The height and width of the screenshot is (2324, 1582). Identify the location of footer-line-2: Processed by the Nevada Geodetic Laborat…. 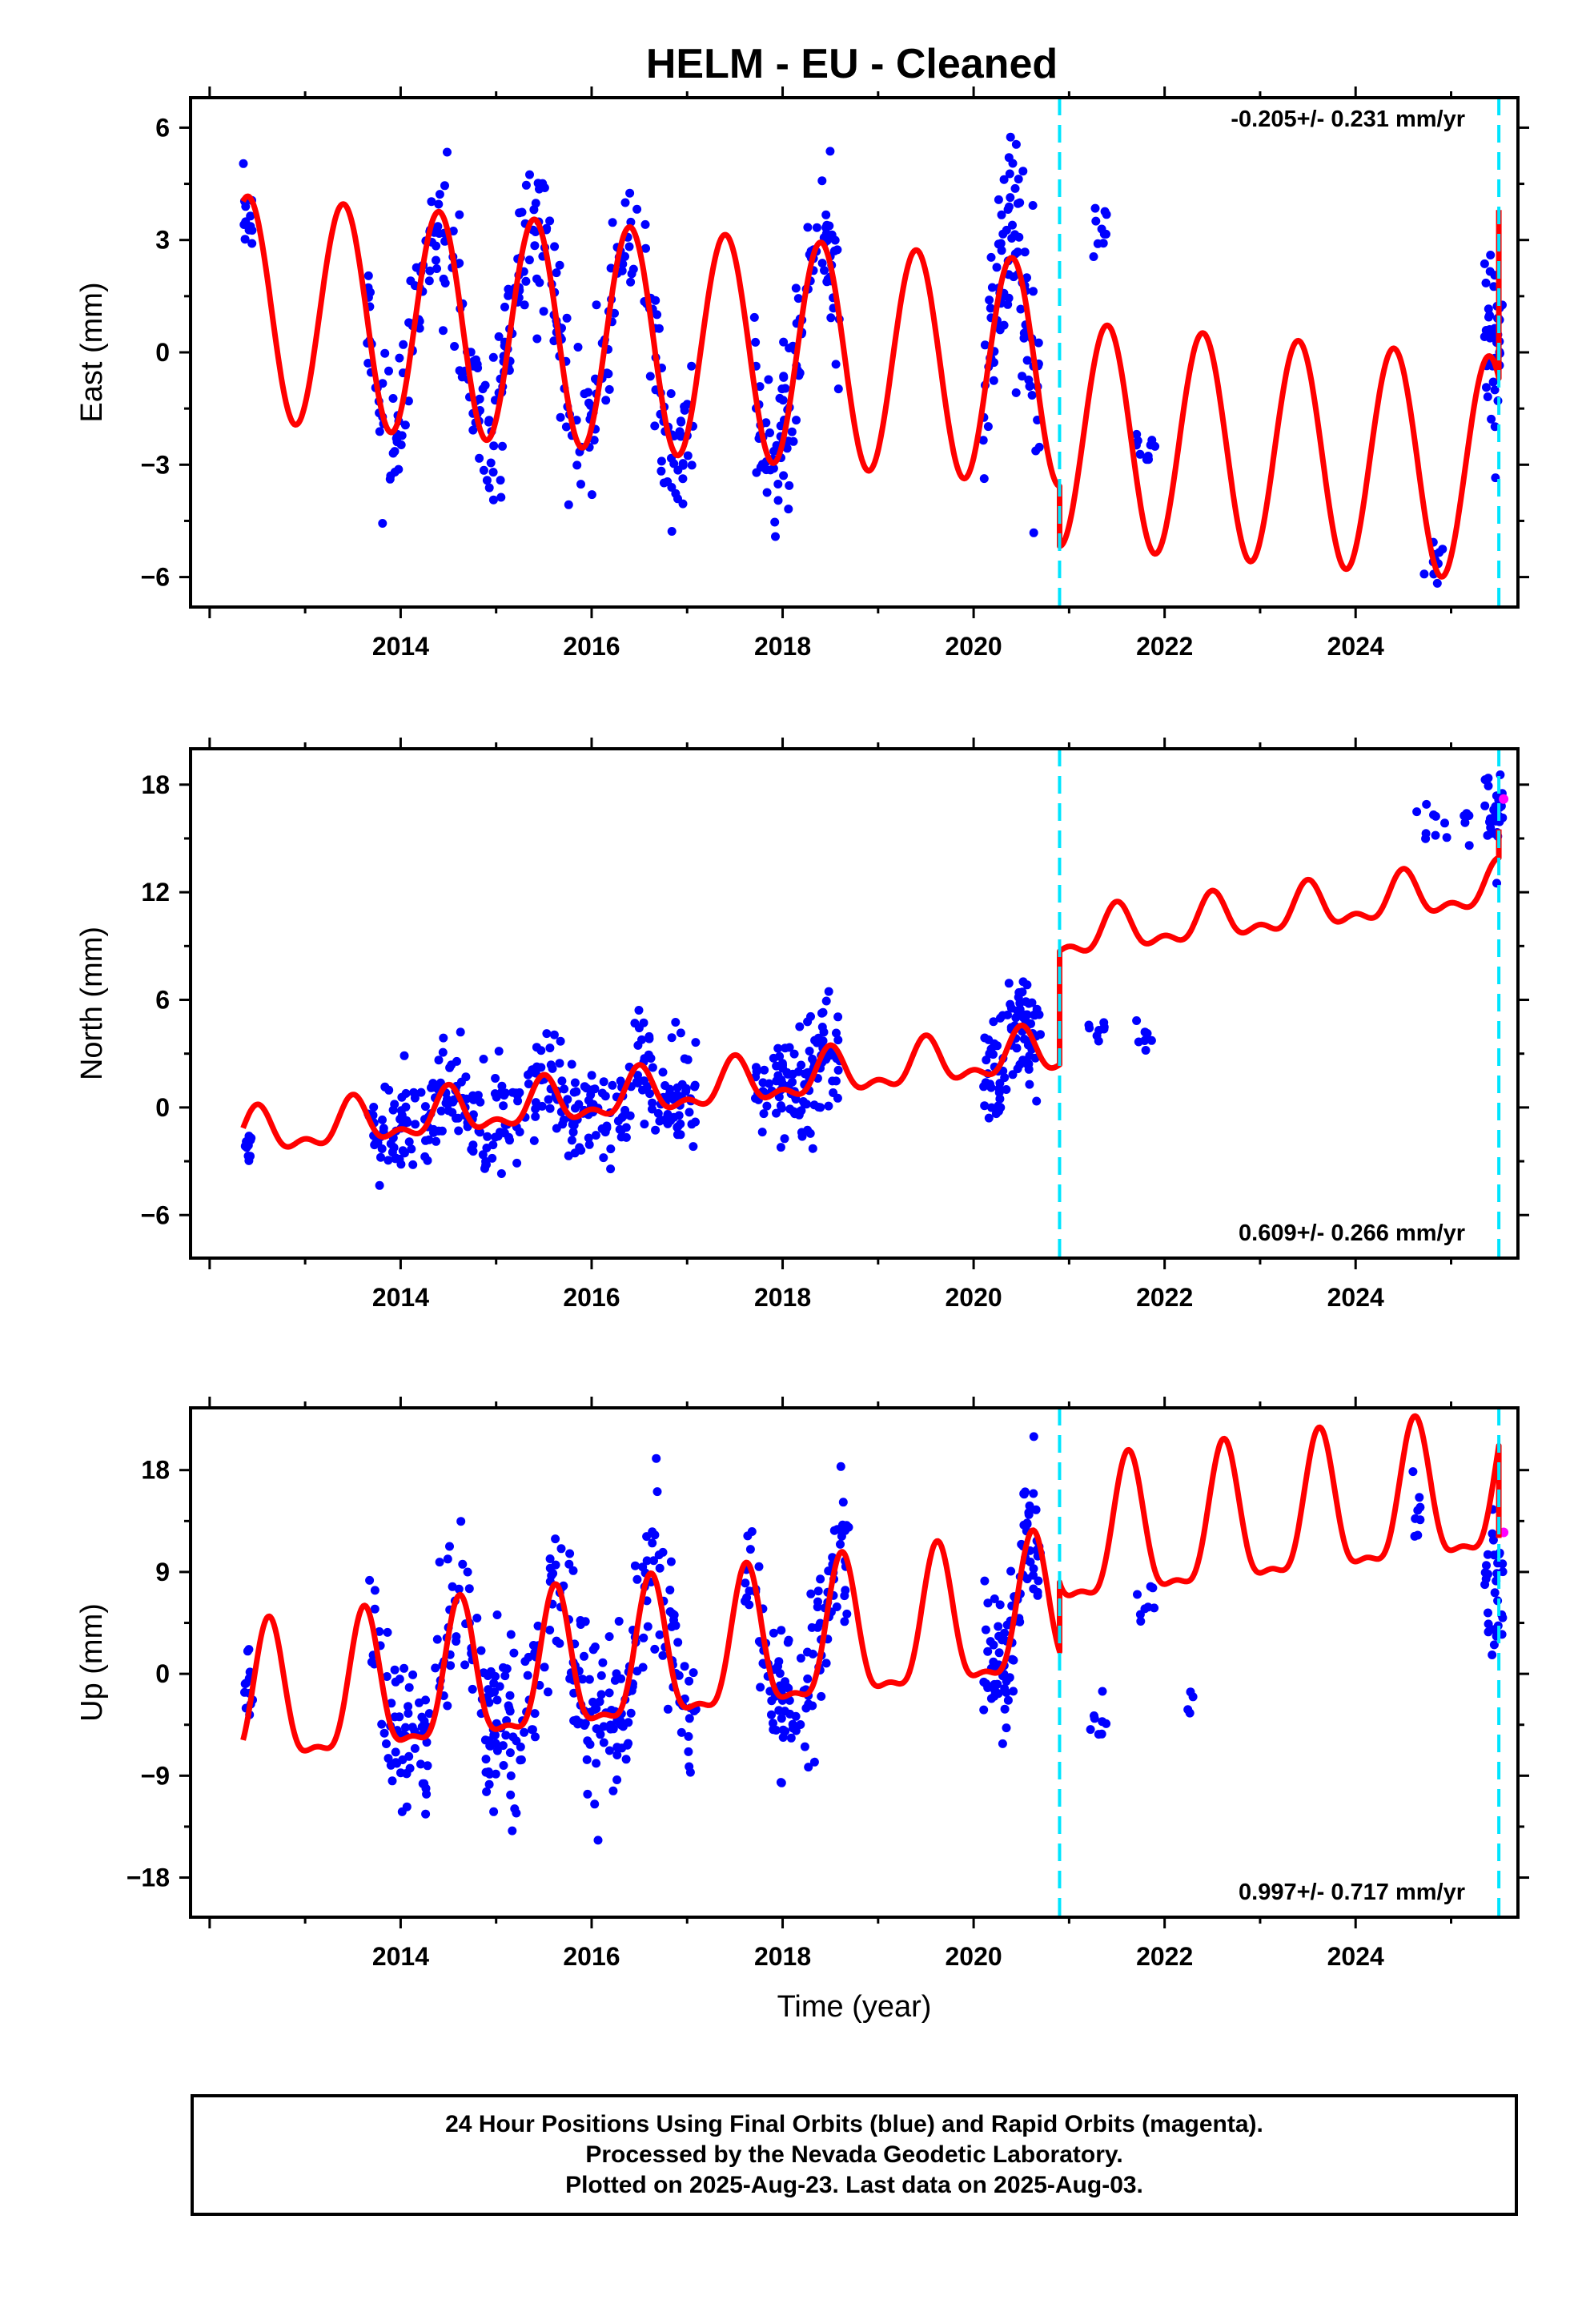
(854, 2154).